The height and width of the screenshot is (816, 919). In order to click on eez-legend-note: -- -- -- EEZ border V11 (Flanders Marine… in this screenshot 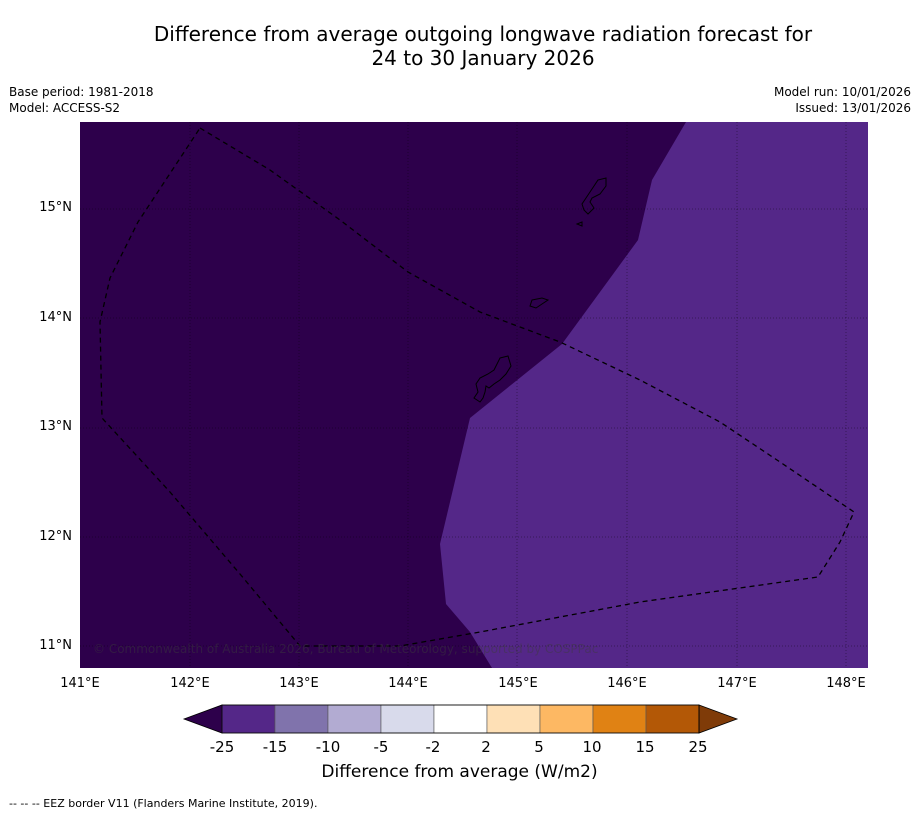, I will do `click(163, 803)`.